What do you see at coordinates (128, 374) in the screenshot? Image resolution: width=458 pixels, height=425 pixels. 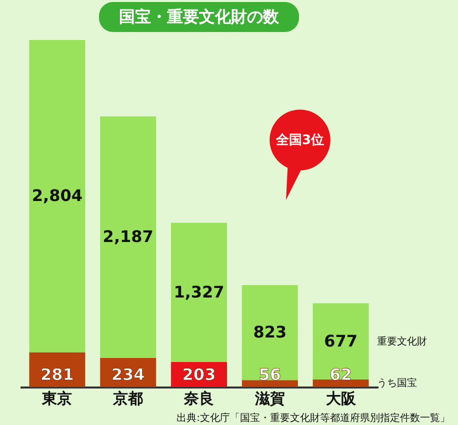 I see `data-label: 234` at bounding box center [128, 374].